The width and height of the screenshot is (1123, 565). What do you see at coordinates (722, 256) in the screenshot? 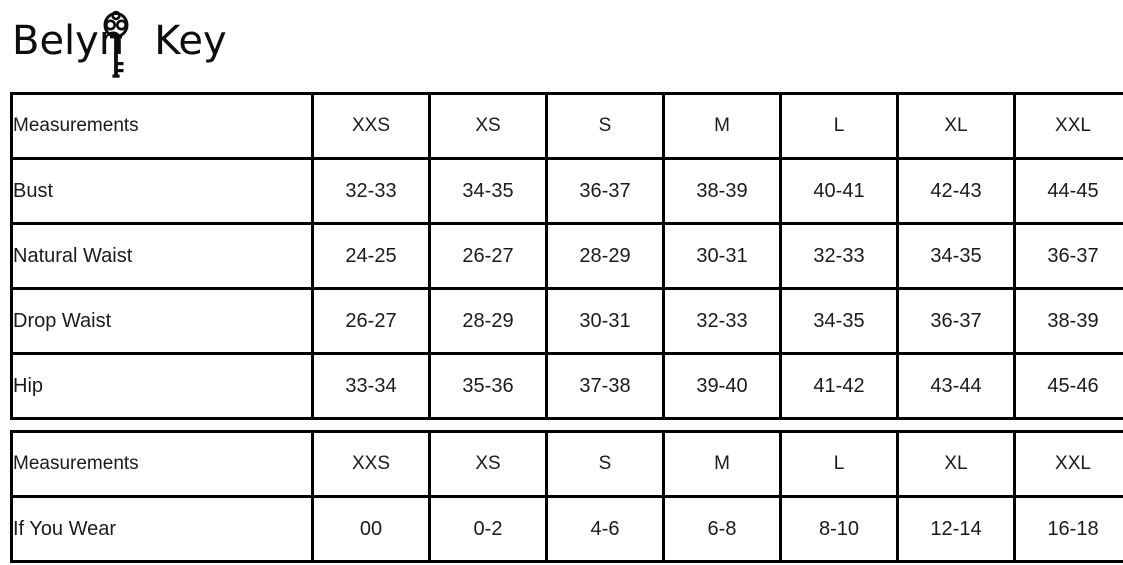
I see `cell-natural-waist-m: 30-31` at bounding box center [722, 256].